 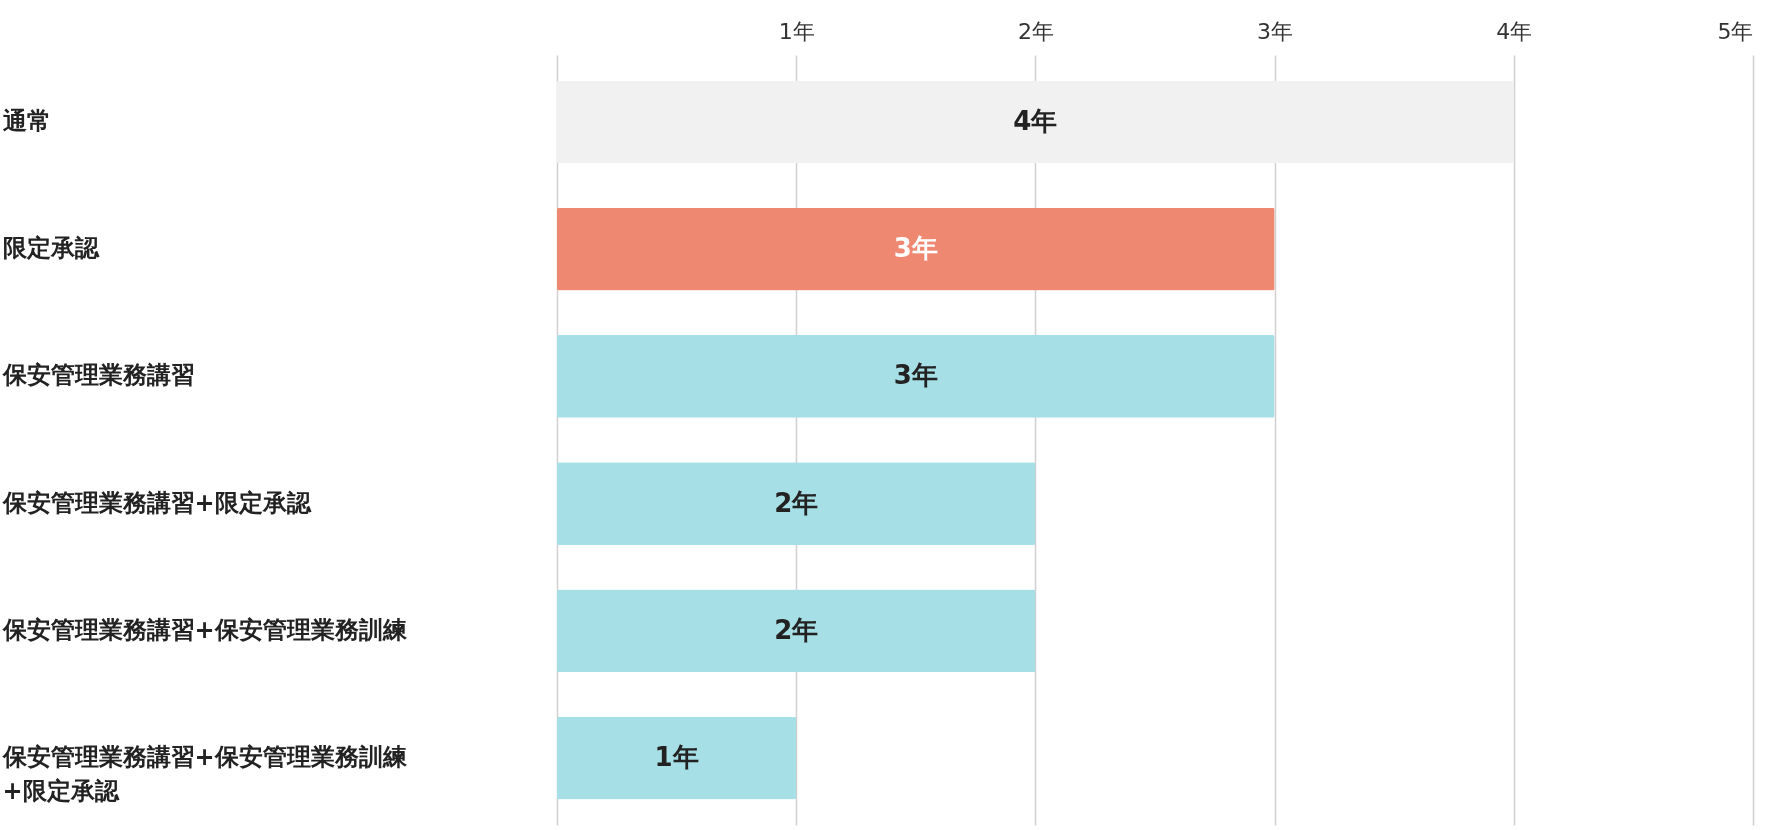 What do you see at coordinates (1035, 31) in the screenshot?
I see `x-tick-label: 2年` at bounding box center [1035, 31].